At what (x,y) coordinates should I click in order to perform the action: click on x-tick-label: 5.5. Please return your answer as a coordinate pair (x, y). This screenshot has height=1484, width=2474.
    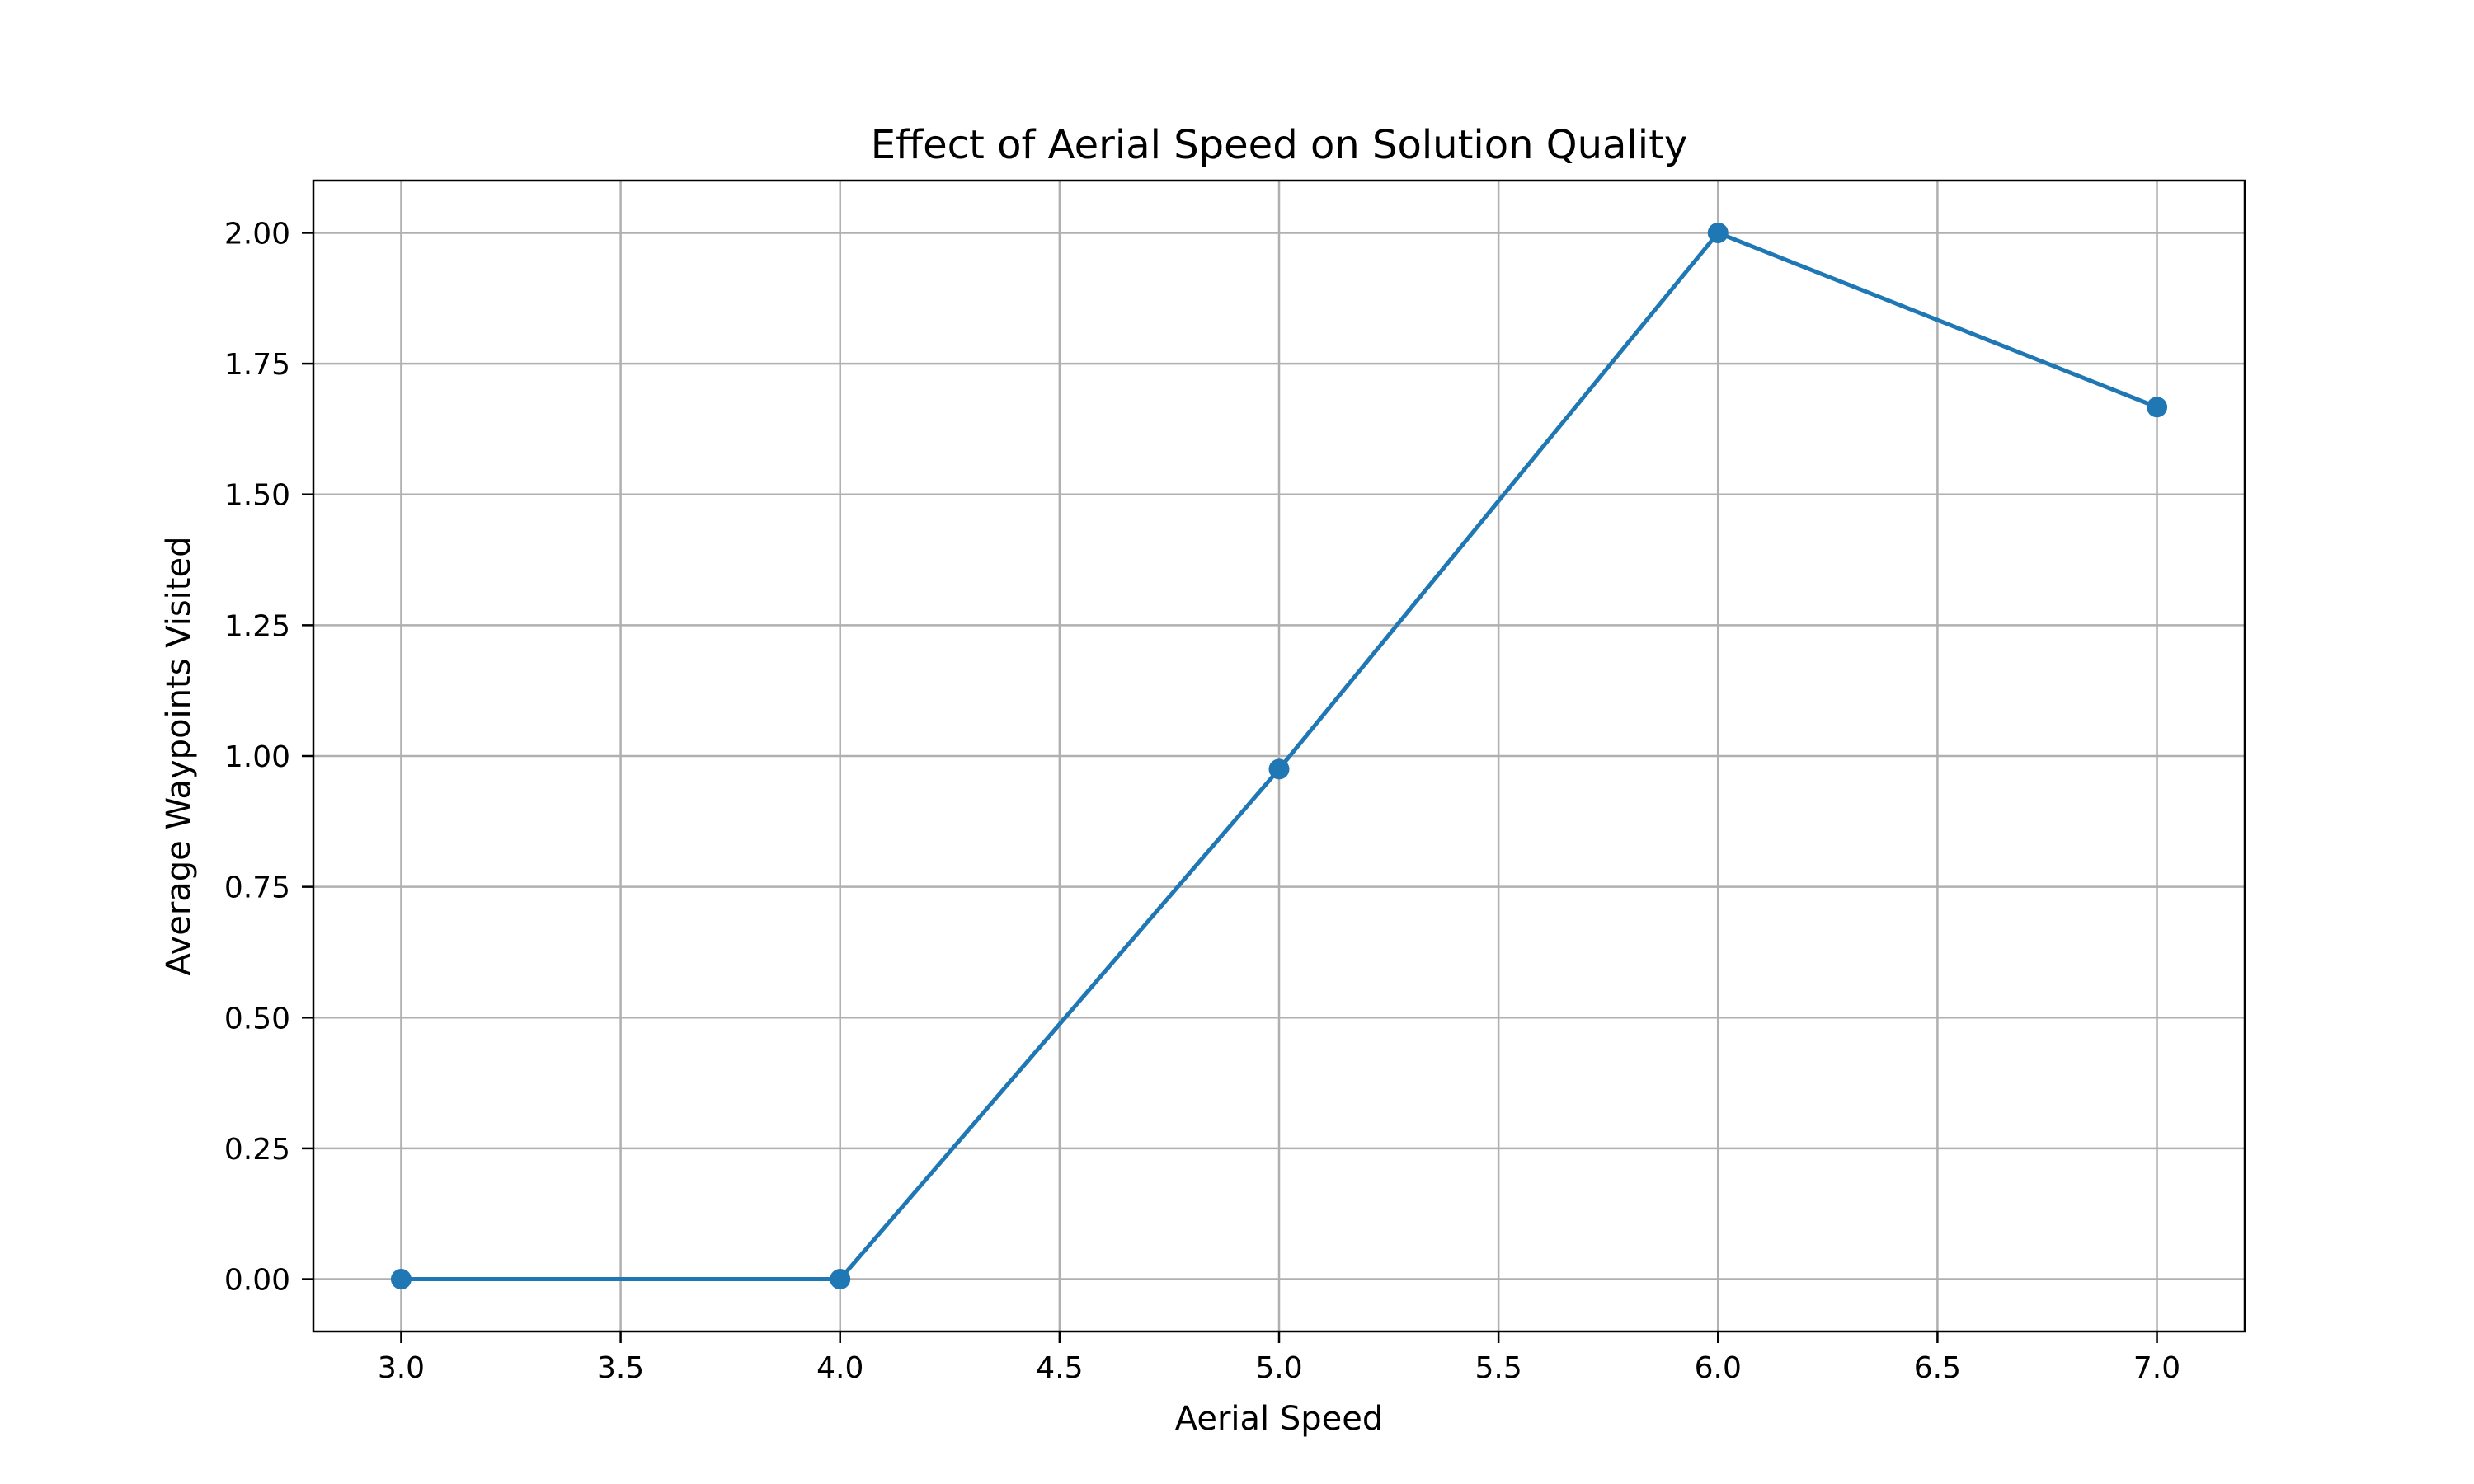
    Looking at the image, I should click on (1498, 1368).